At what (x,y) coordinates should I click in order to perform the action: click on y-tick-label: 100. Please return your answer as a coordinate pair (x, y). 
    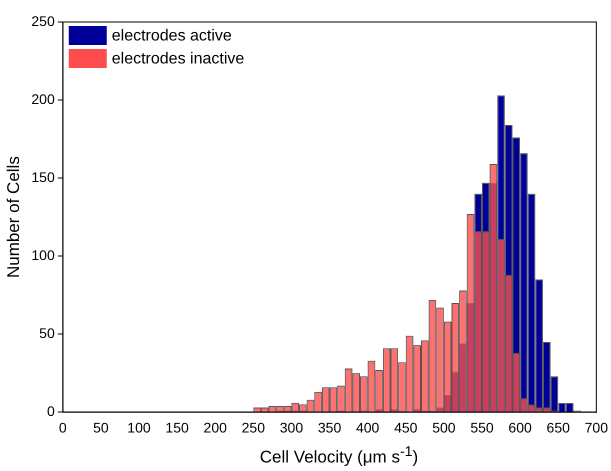
    Looking at the image, I should click on (43, 254).